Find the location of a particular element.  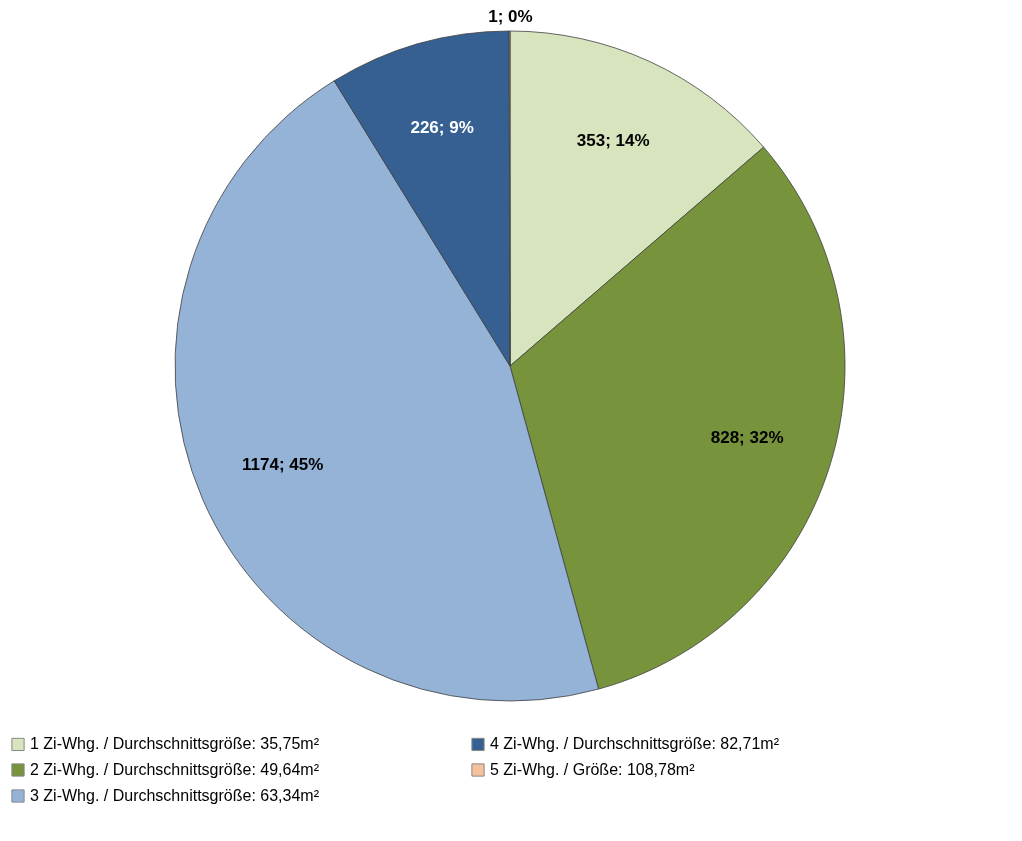

legend-label: 4 Zi-Whg. / Durchschnittsgröße: 82,71m² is located at coordinates (635, 744).